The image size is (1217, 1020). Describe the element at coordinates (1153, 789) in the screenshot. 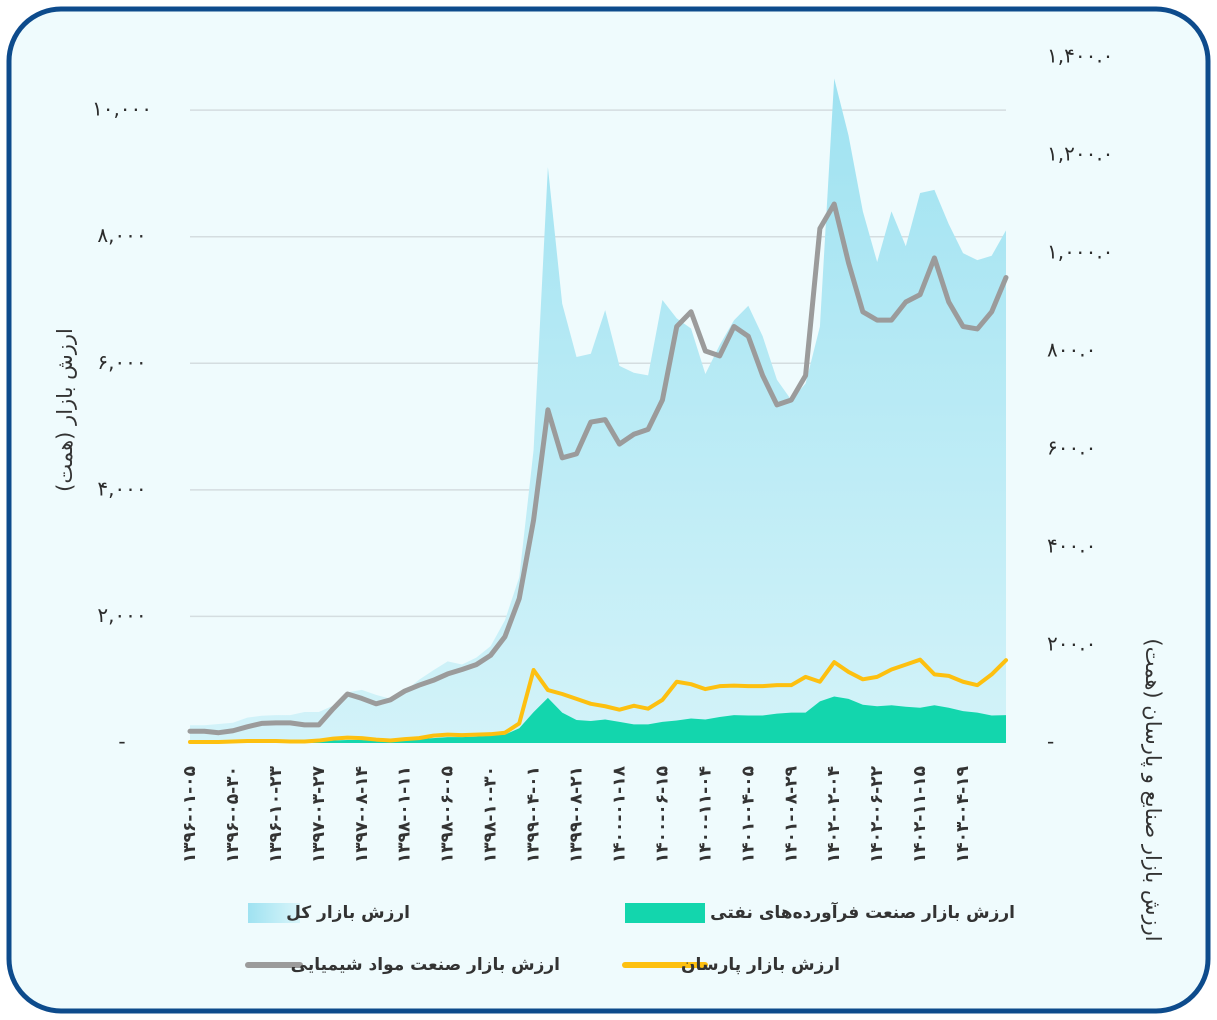

I see `y2-axis-label: ارزش بازار صنایع و پارسان (همت)` at that location.